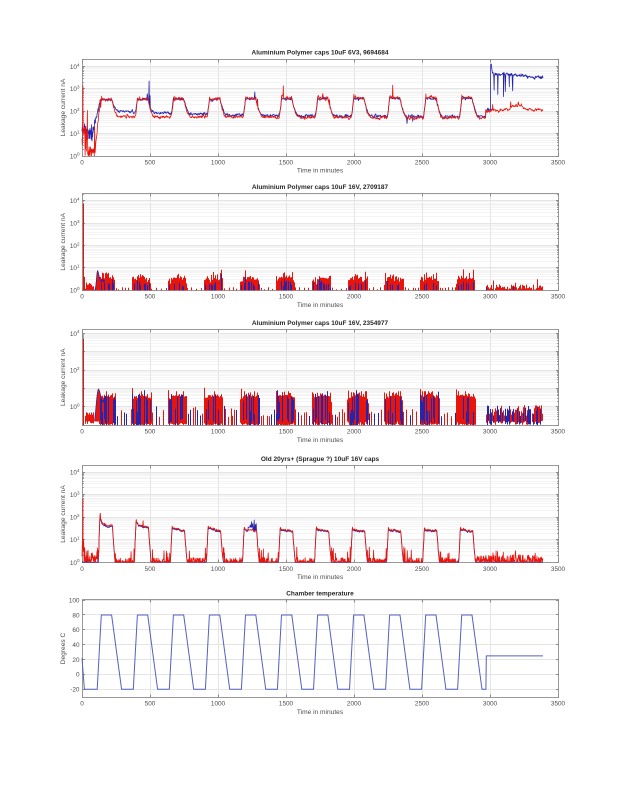 The image size is (620, 788). What do you see at coordinates (76, 615) in the screenshot?
I see `svg-text: 80` at bounding box center [76, 615].